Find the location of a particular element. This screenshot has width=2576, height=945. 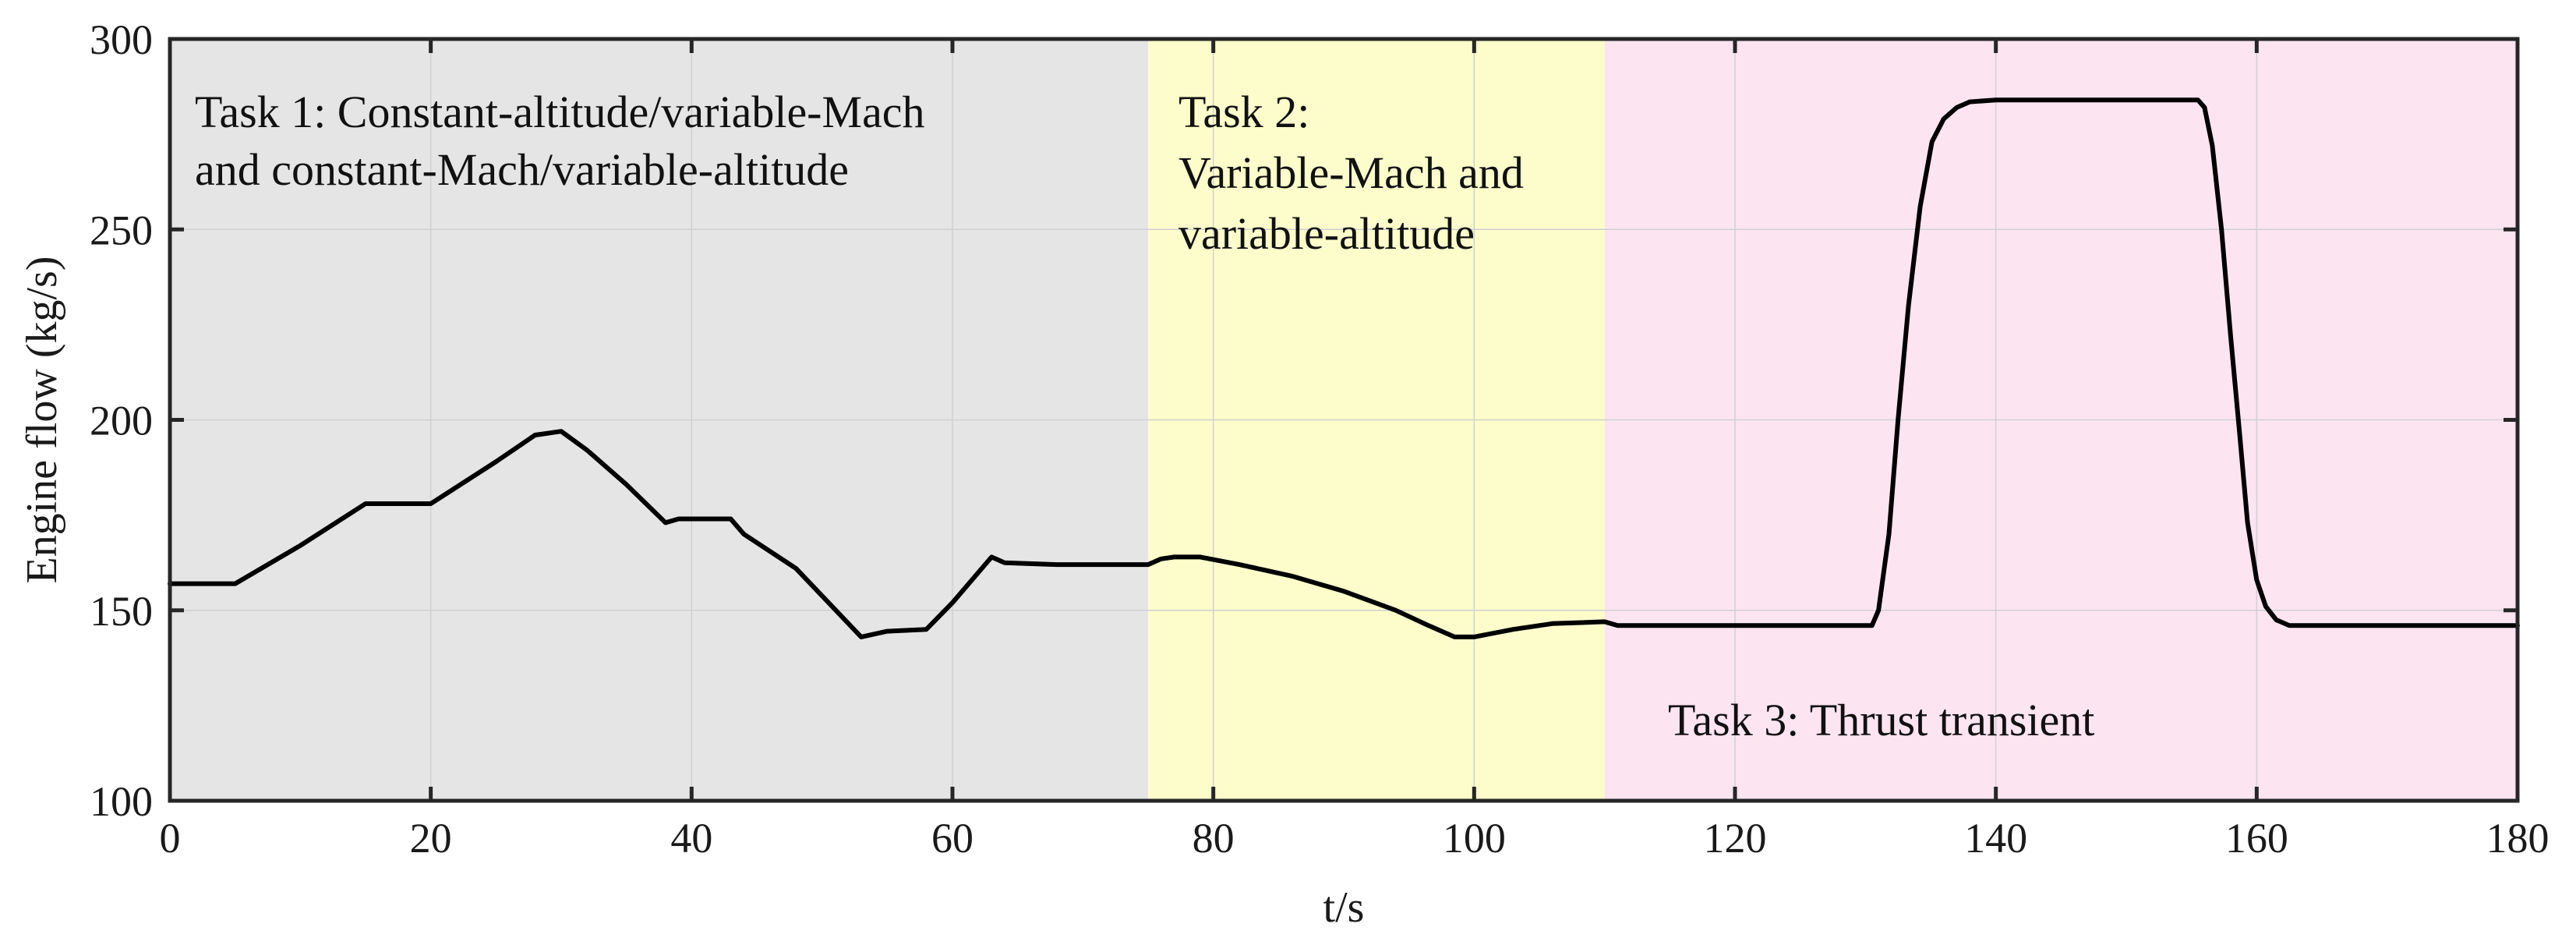

task-2-label-line-1: Task 2: is located at coordinates (1243, 112).